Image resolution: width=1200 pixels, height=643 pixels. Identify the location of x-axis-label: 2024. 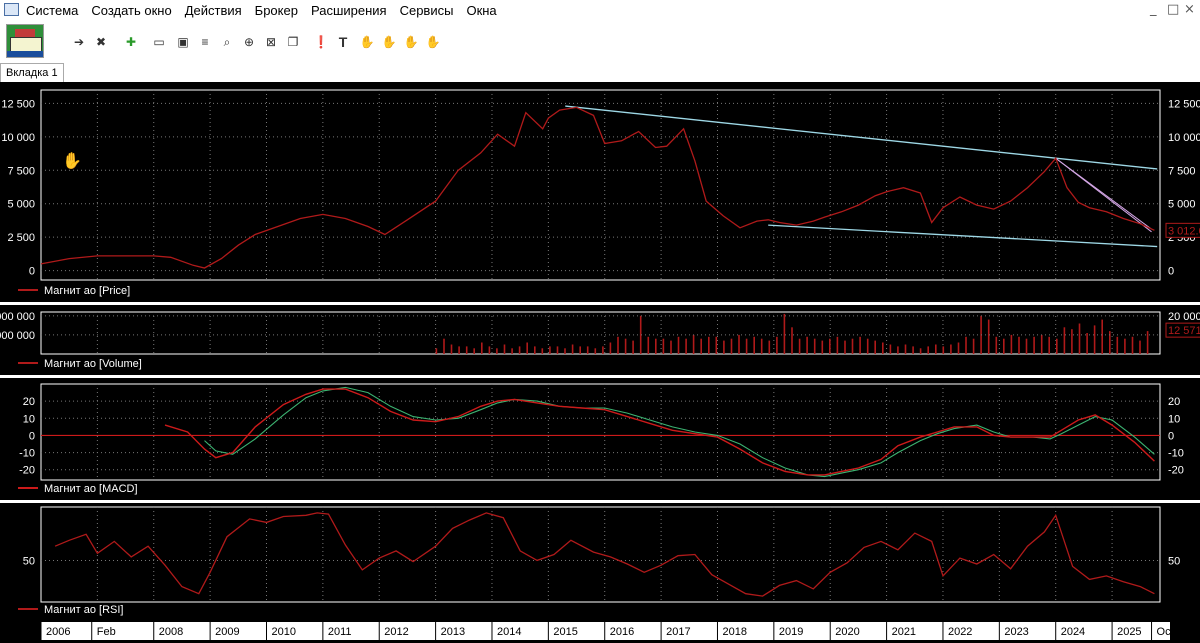
(1073, 632).